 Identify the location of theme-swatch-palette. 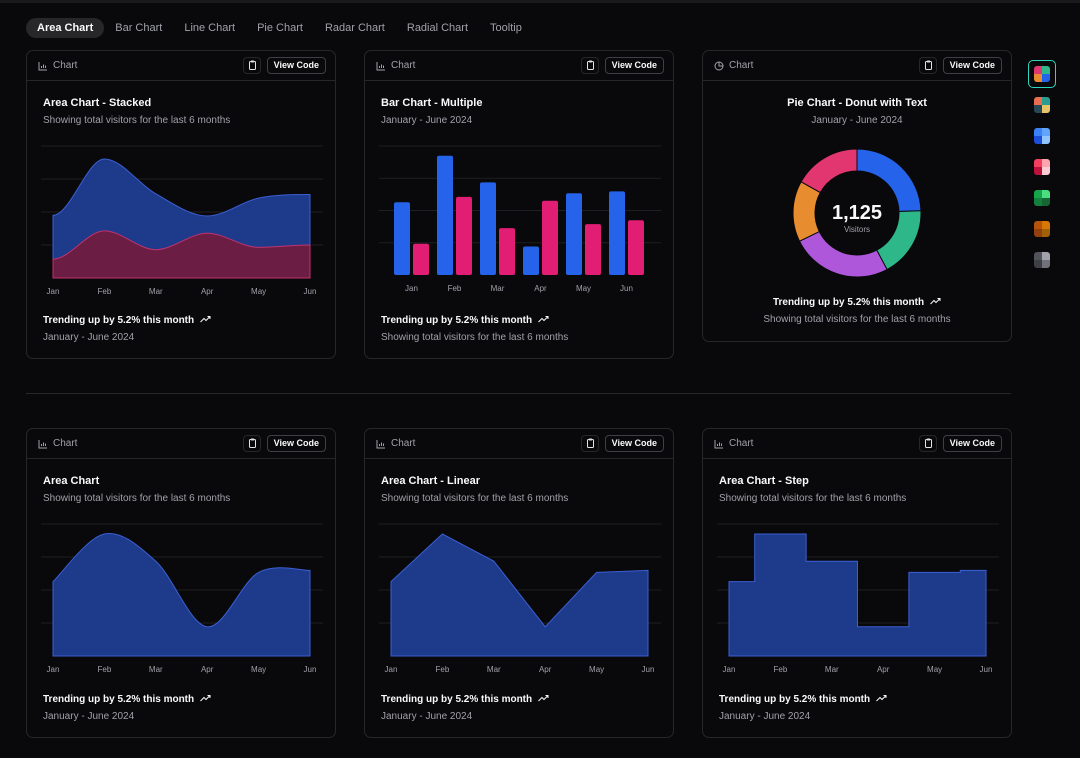
(1042, 105).